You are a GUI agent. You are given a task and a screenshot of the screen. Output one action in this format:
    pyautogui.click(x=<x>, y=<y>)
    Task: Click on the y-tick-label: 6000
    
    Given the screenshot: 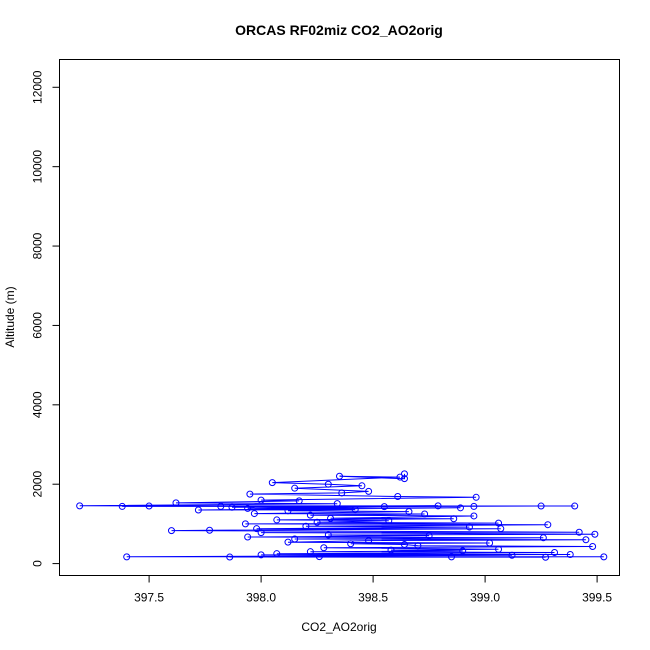 What is the action you would take?
    pyautogui.click(x=38, y=325)
    